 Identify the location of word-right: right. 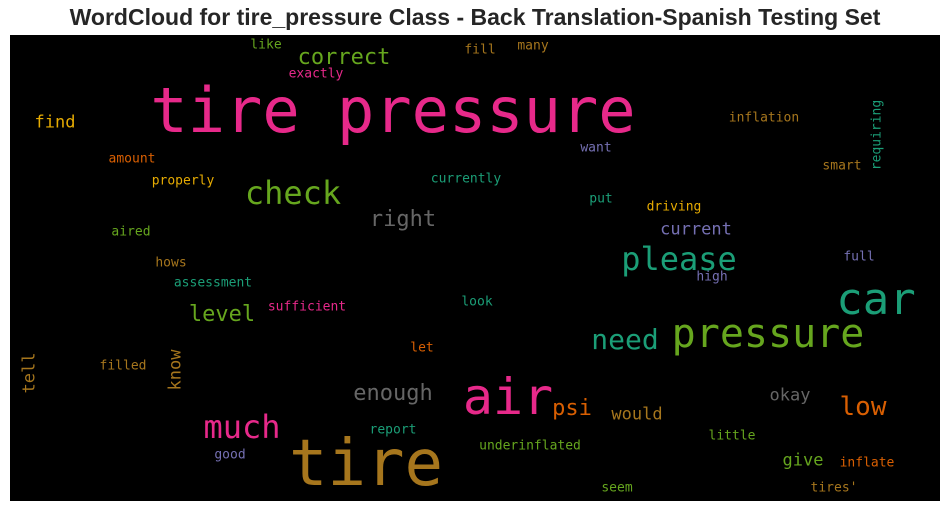
(403, 219).